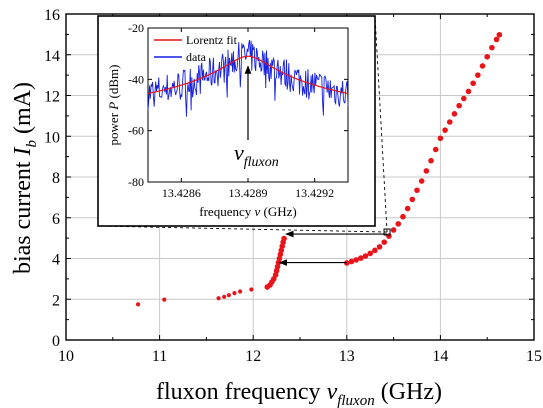 This screenshot has height=408, width=543. I want to click on lorentz-fit-trace, so click(248, 75).